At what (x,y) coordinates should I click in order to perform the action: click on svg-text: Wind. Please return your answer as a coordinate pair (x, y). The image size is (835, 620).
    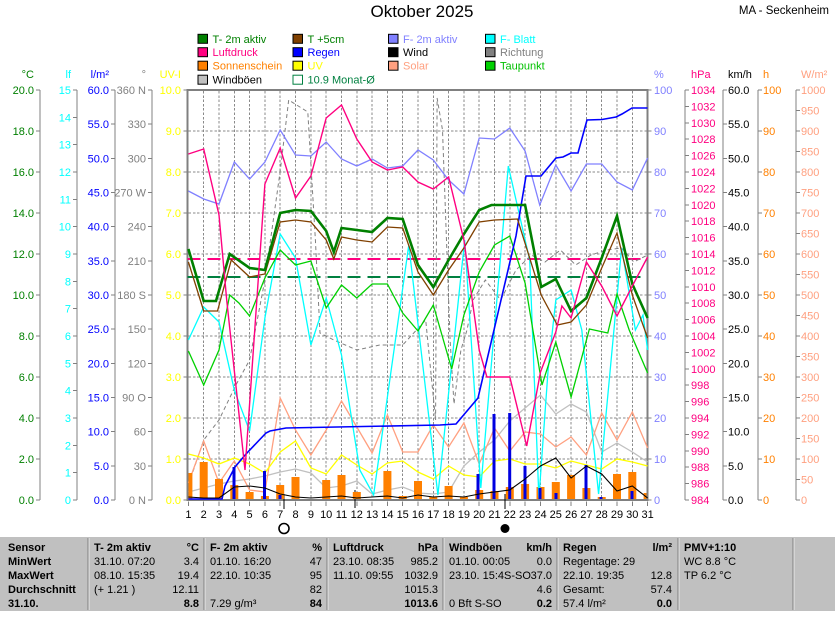
    Looking at the image, I should click on (415, 53).